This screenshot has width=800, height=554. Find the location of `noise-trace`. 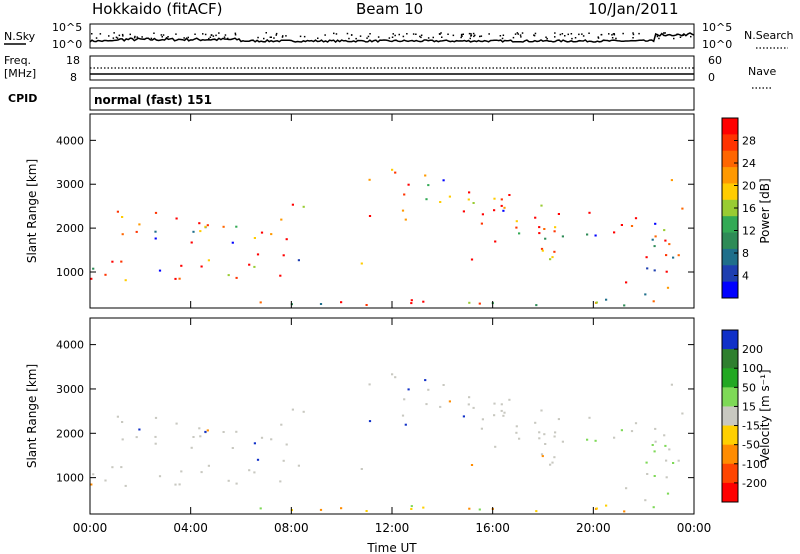

noise-trace is located at coordinates (392, 38).